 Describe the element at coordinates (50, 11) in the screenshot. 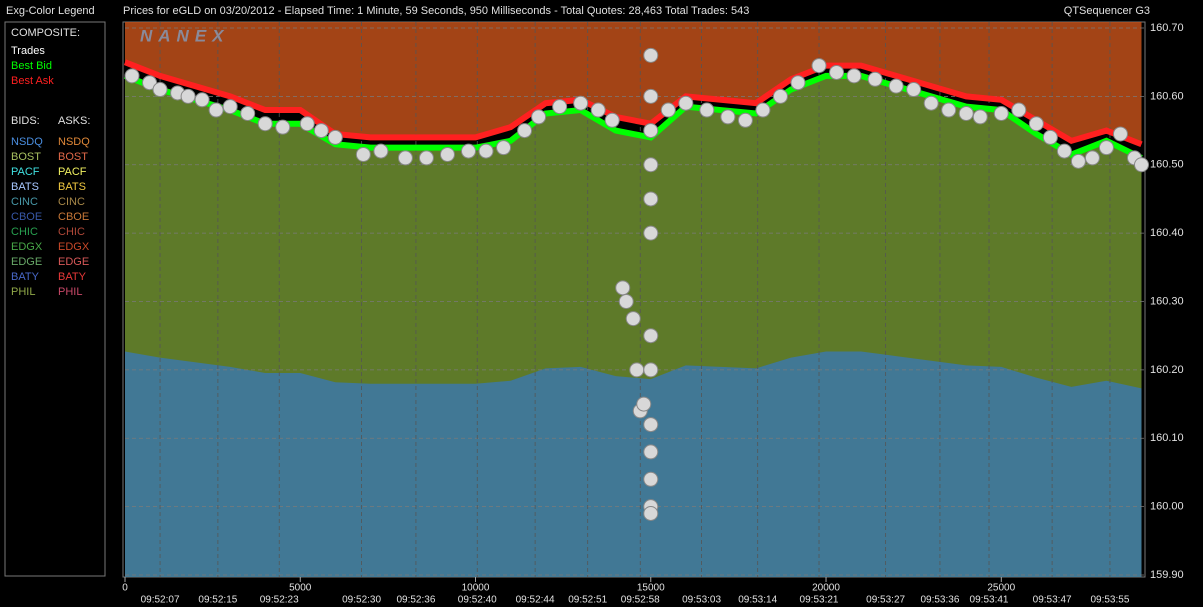

I see `legend-title: Exg-Color Legend` at that location.